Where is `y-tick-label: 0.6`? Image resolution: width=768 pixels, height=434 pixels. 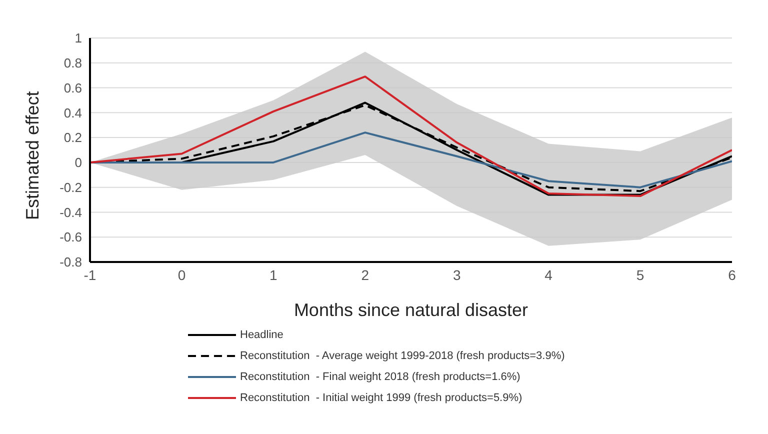 y-tick-label: 0.6 is located at coordinates (73, 88).